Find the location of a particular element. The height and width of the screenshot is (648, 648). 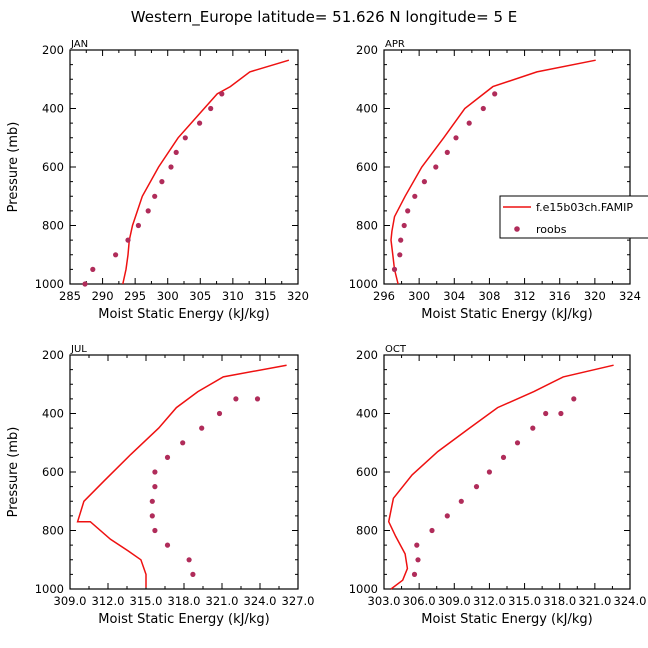

xtick-label-jul: 321.0 is located at coordinates (222, 601).